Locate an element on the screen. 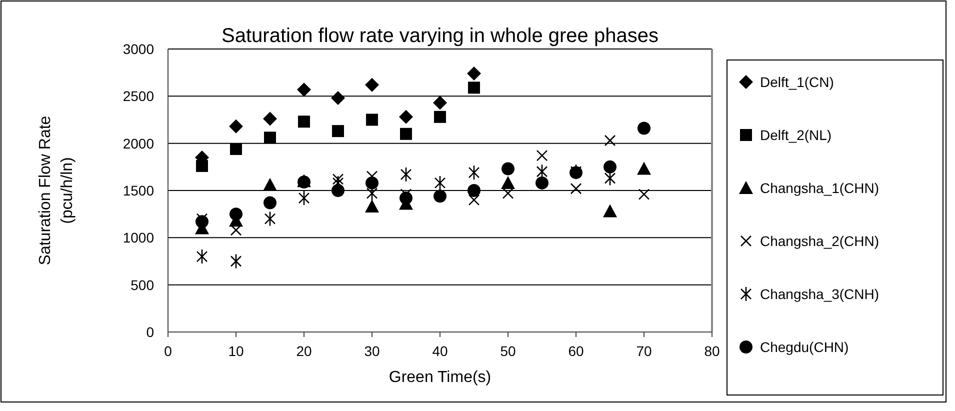 The width and height of the screenshot is (955, 411). x-tick-label: 30 is located at coordinates (372, 351).